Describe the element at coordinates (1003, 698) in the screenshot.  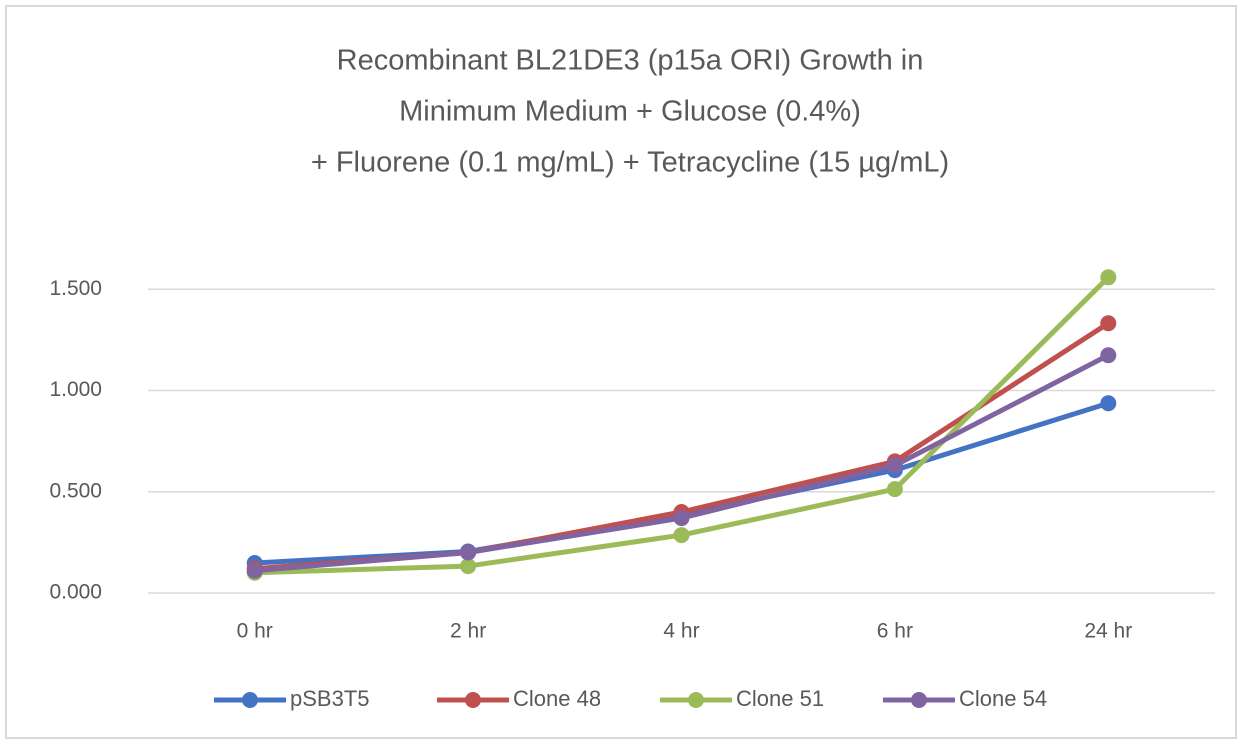
I see `legend-label: Clone 54` at that location.